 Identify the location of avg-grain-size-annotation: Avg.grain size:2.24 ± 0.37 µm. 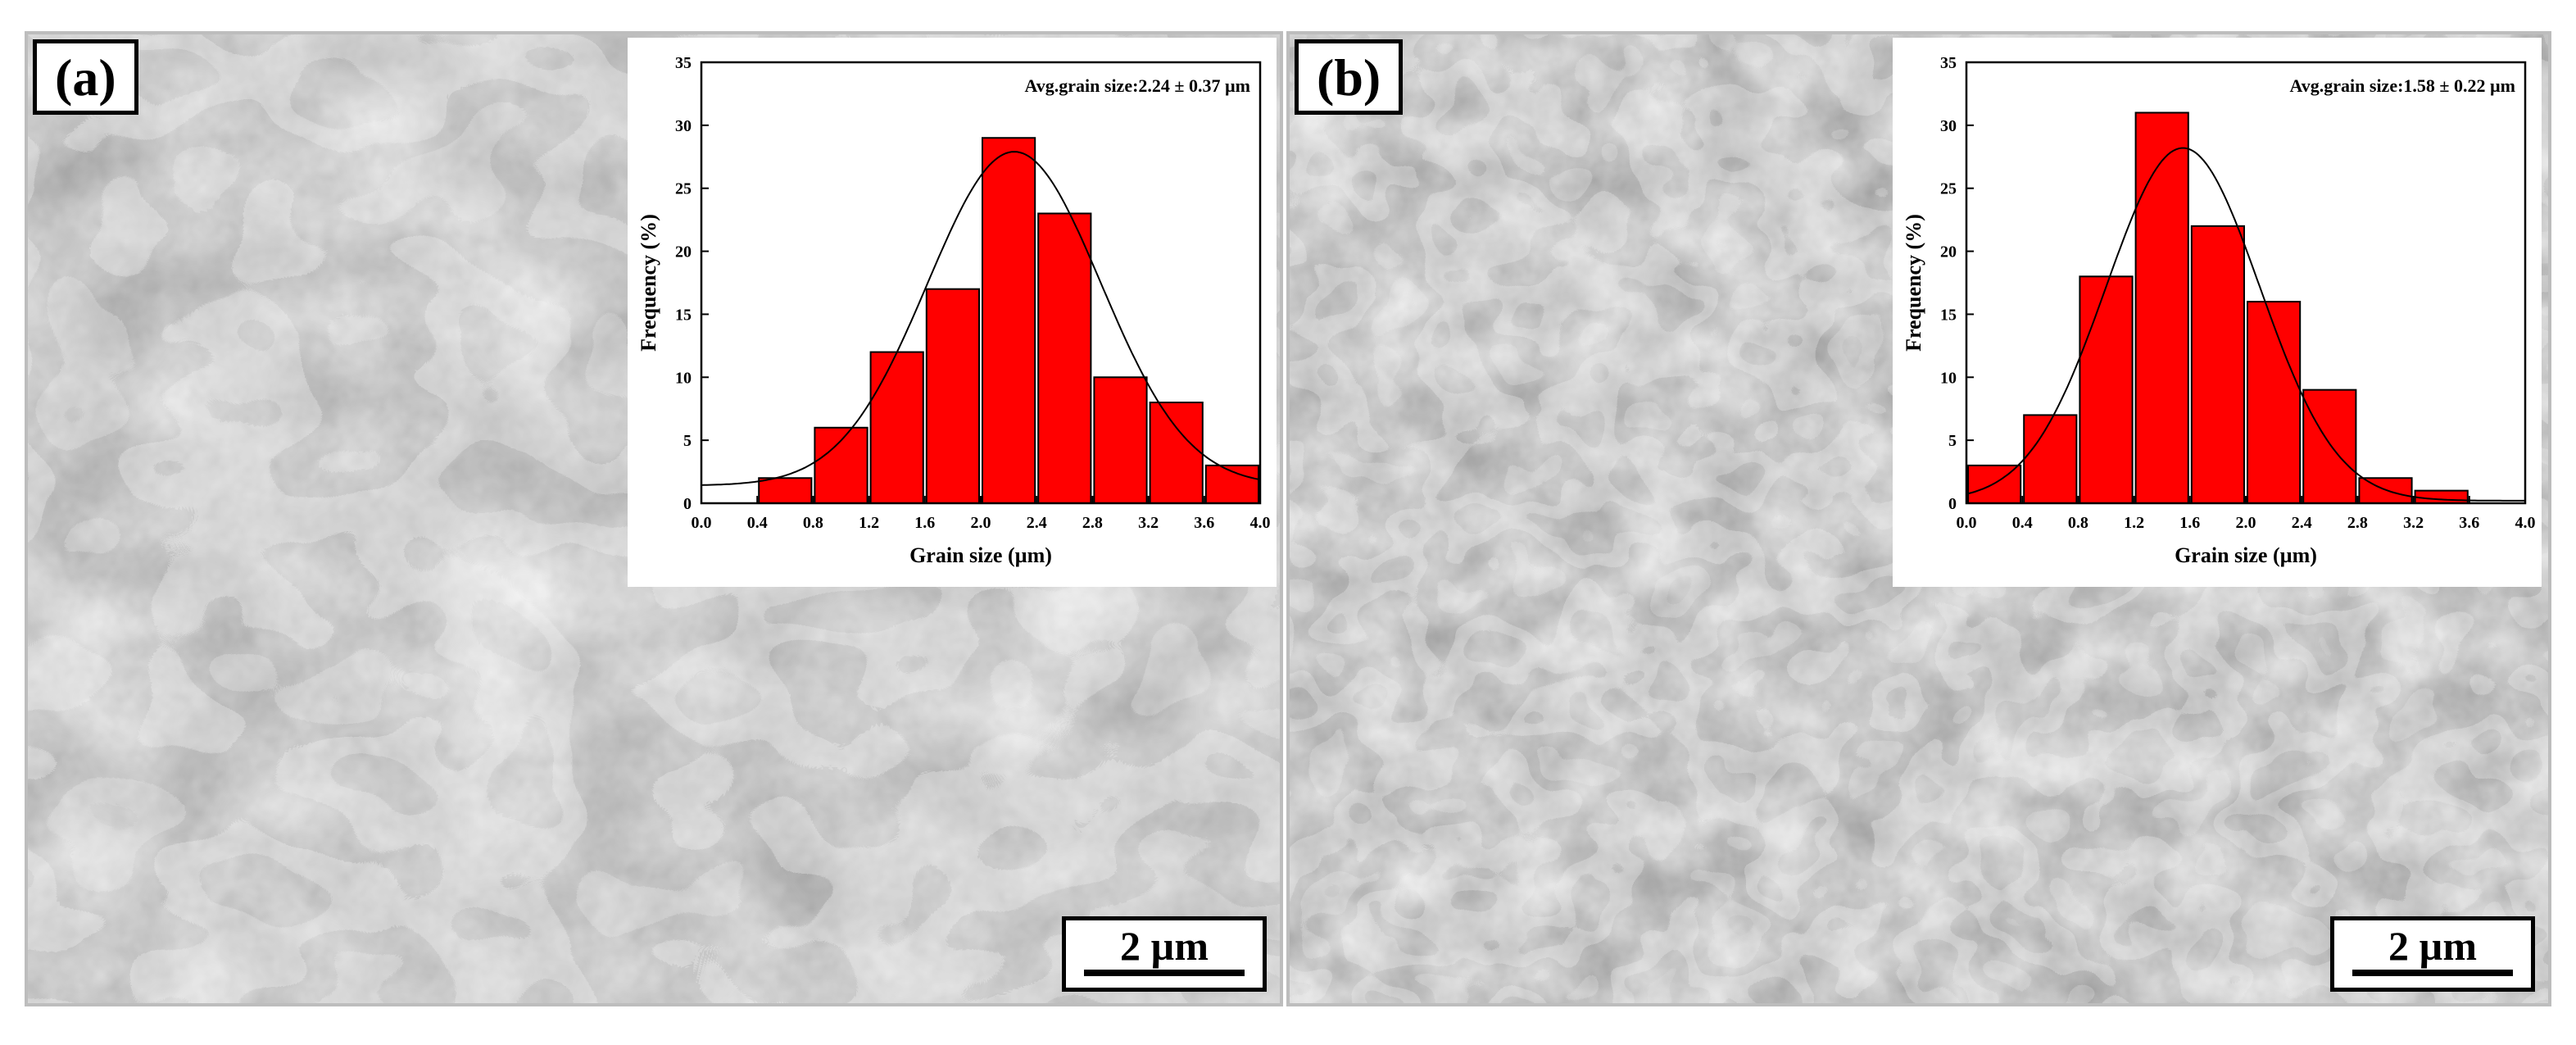
(1137, 85).